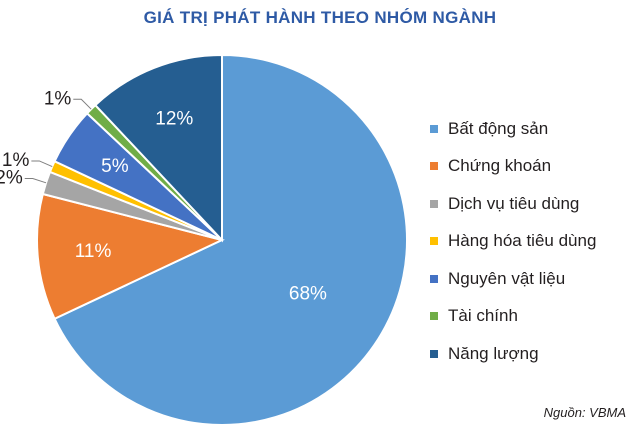  I want to click on legend-item-chung-khoan: Chứng khoán, so click(535, 167).